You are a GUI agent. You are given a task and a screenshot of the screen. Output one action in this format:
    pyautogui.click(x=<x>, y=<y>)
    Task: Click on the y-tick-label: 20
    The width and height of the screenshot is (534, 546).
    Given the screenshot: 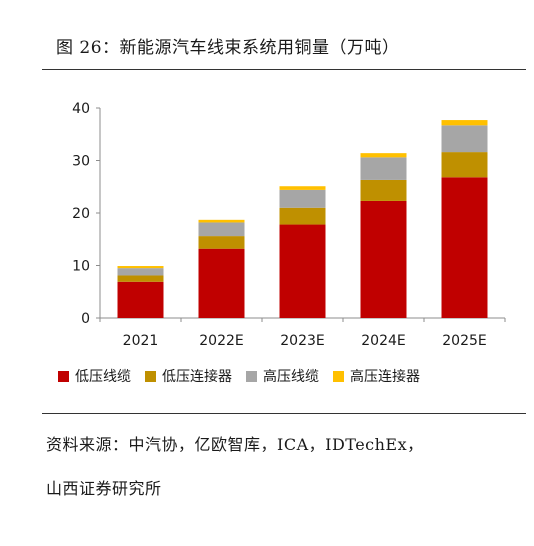 What is the action you would take?
    pyautogui.click(x=81, y=214)
    